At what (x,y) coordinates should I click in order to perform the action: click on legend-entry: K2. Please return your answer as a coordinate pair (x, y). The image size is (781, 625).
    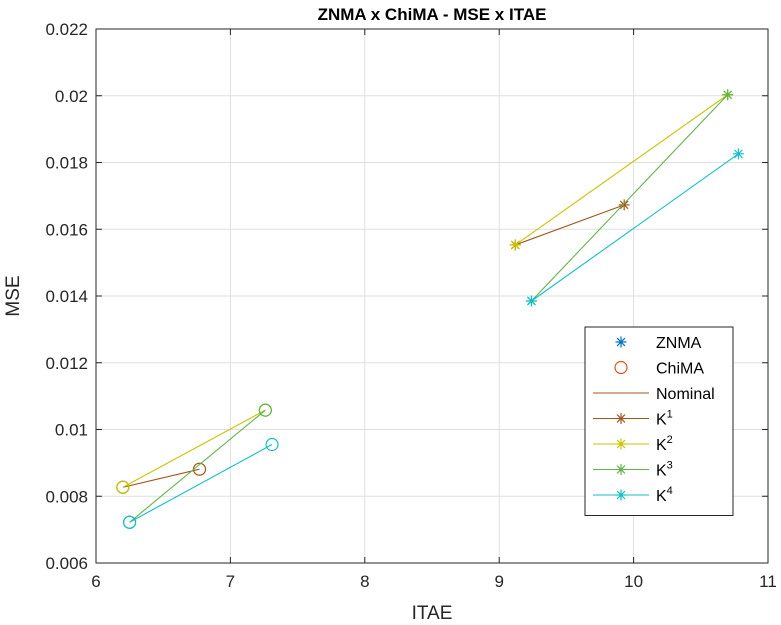
    Looking at the image, I should click on (633, 444).